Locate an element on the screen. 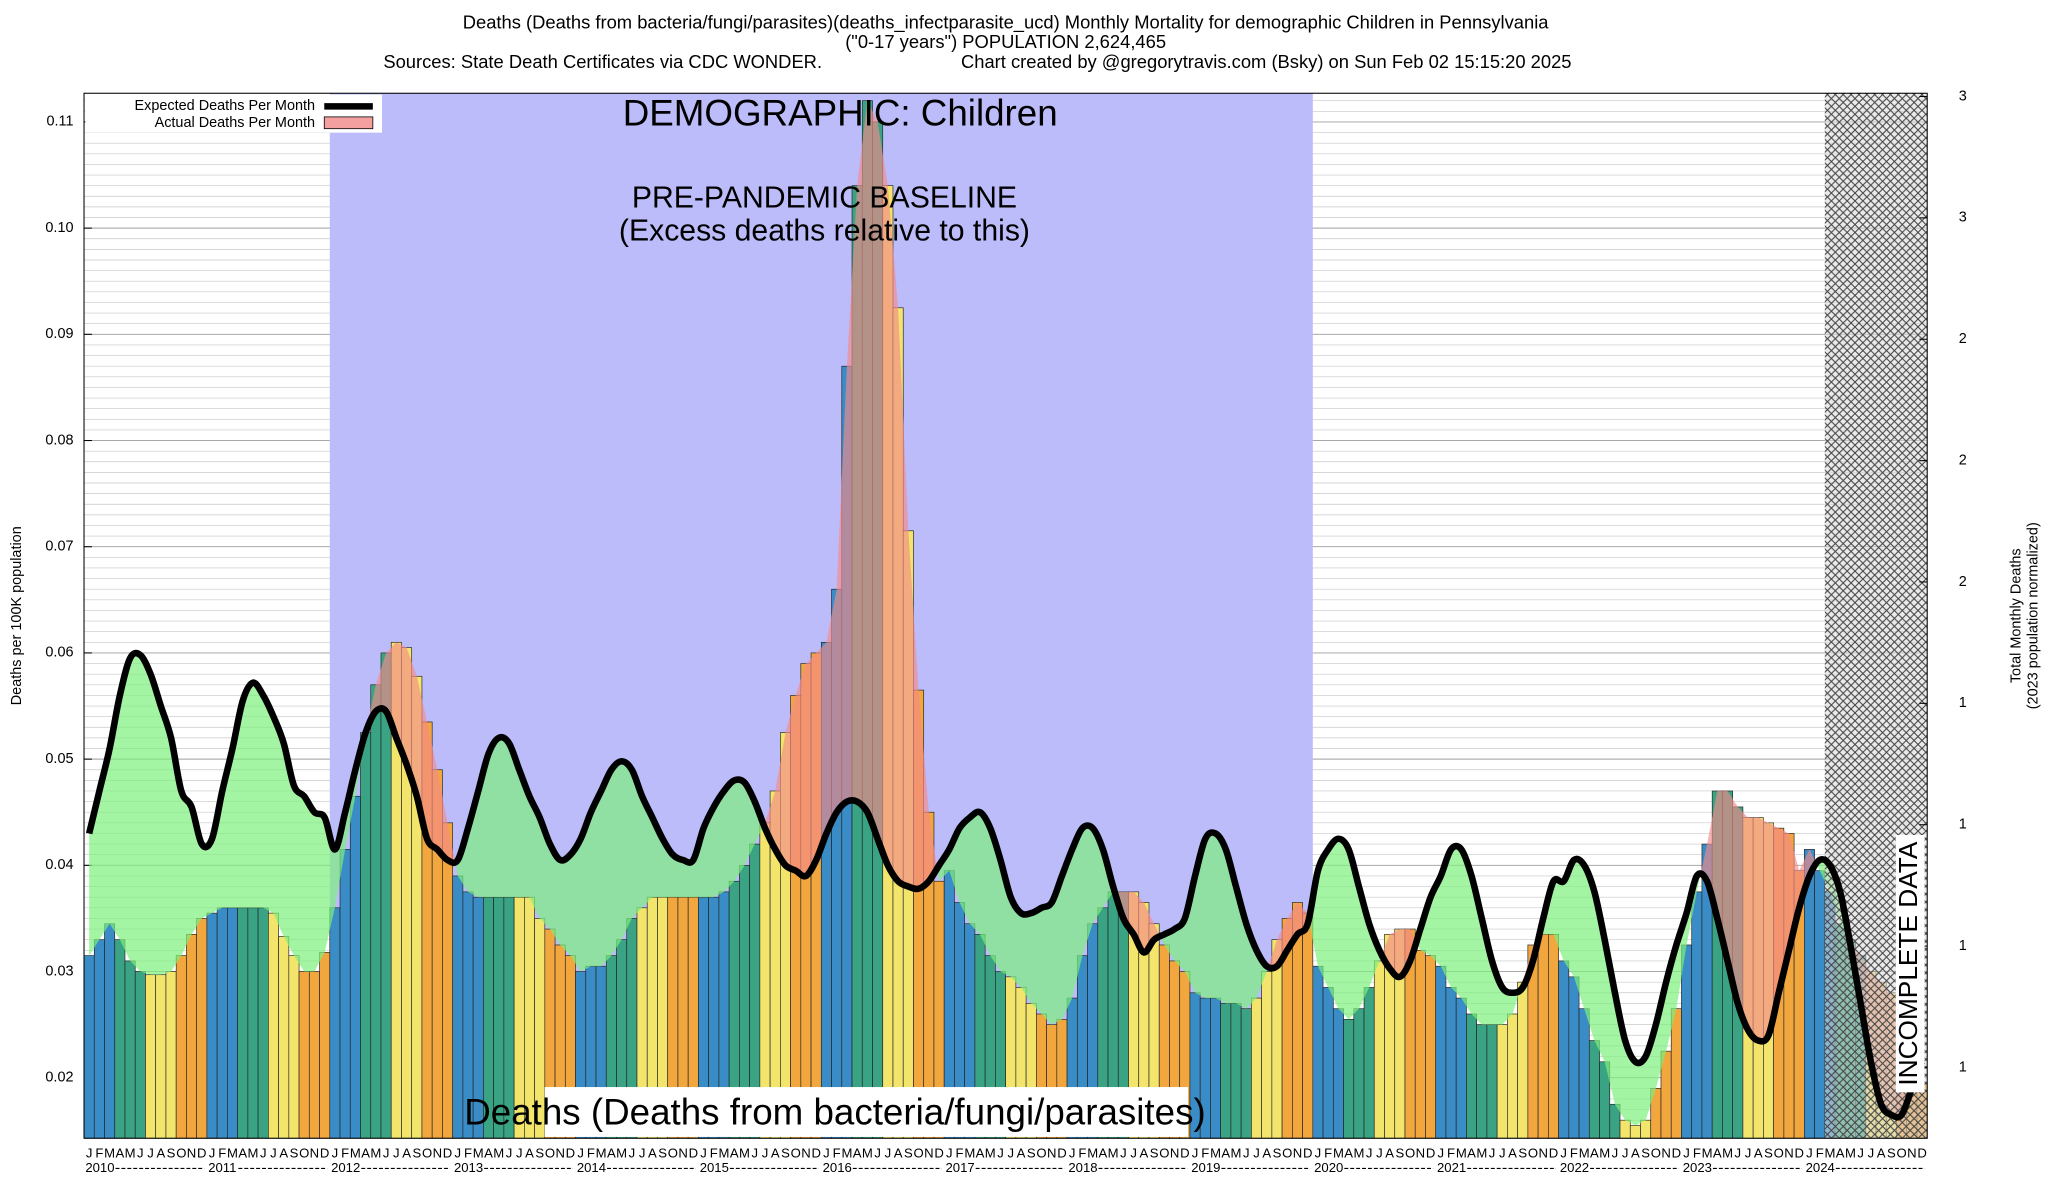 The height and width of the screenshot is (1200, 2048). y-tick-label: 0.02 is located at coordinates (59, 1078).